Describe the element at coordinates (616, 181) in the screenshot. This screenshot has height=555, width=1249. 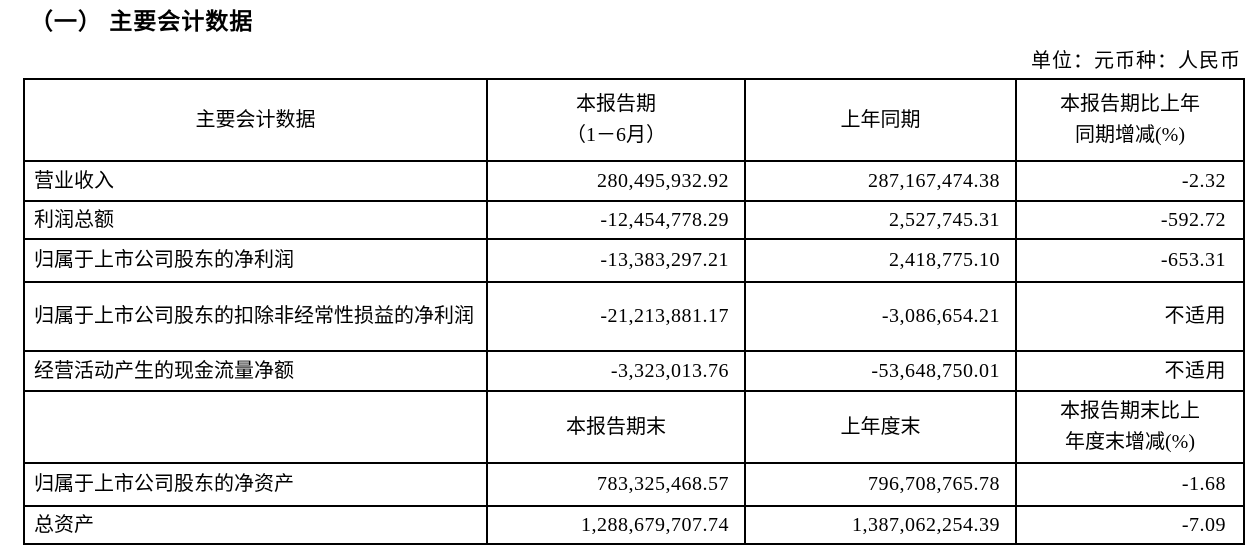
I see `current-period-value: 280,495,932.92` at that location.